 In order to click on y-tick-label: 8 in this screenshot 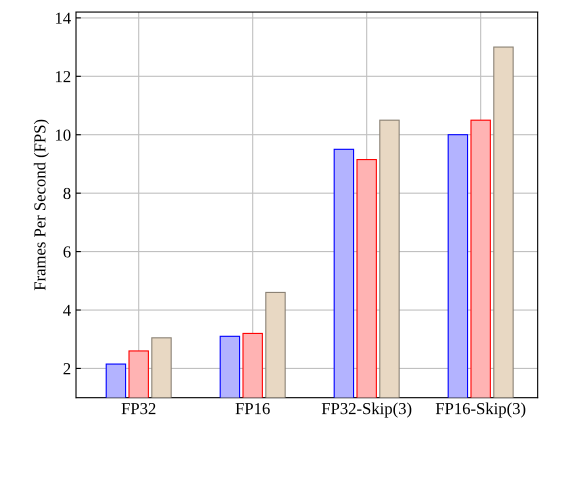, I will do `click(67, 194)`.